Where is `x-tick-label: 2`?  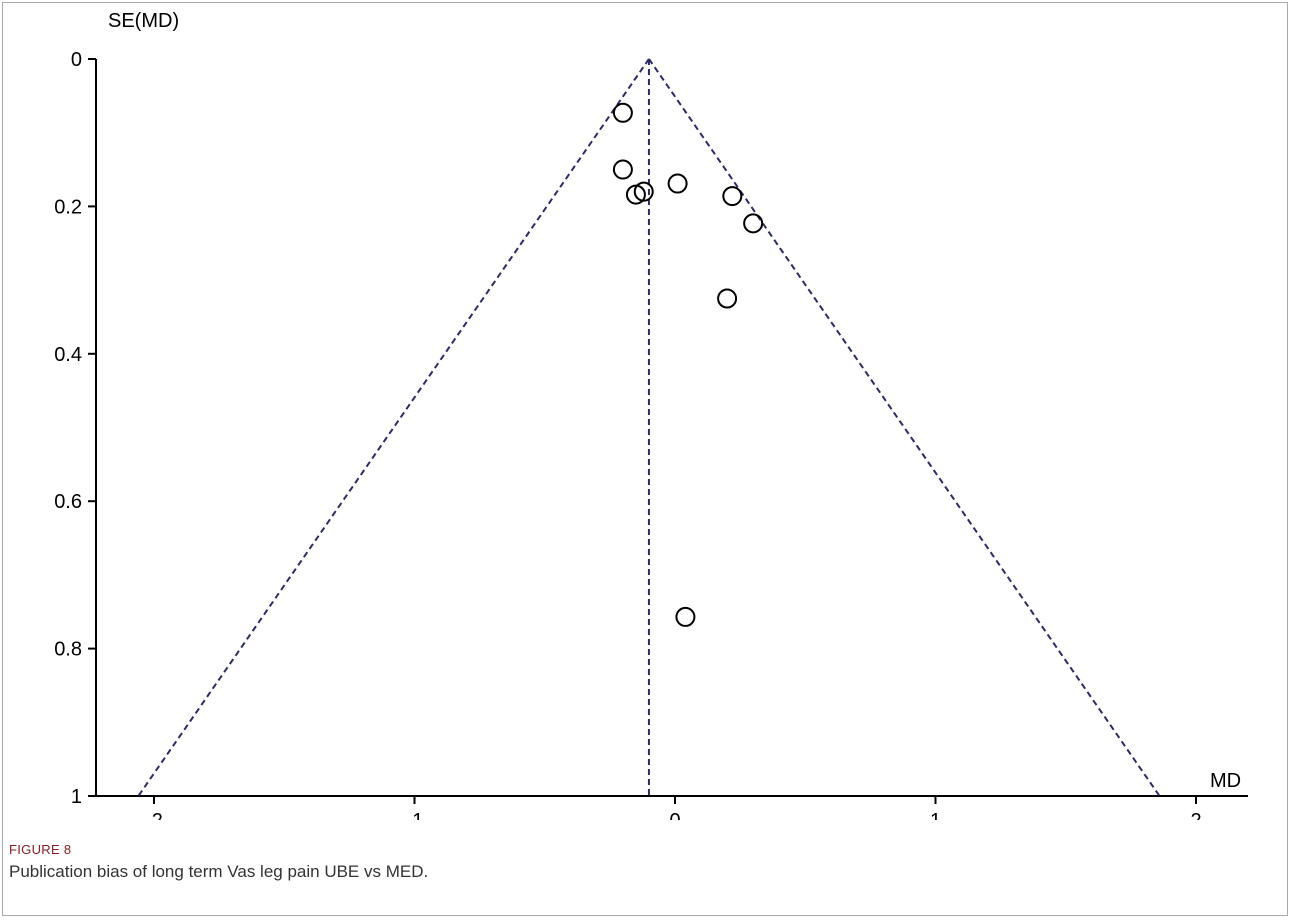
x-tick-label: 2 is located at coordinates (1195, 815).